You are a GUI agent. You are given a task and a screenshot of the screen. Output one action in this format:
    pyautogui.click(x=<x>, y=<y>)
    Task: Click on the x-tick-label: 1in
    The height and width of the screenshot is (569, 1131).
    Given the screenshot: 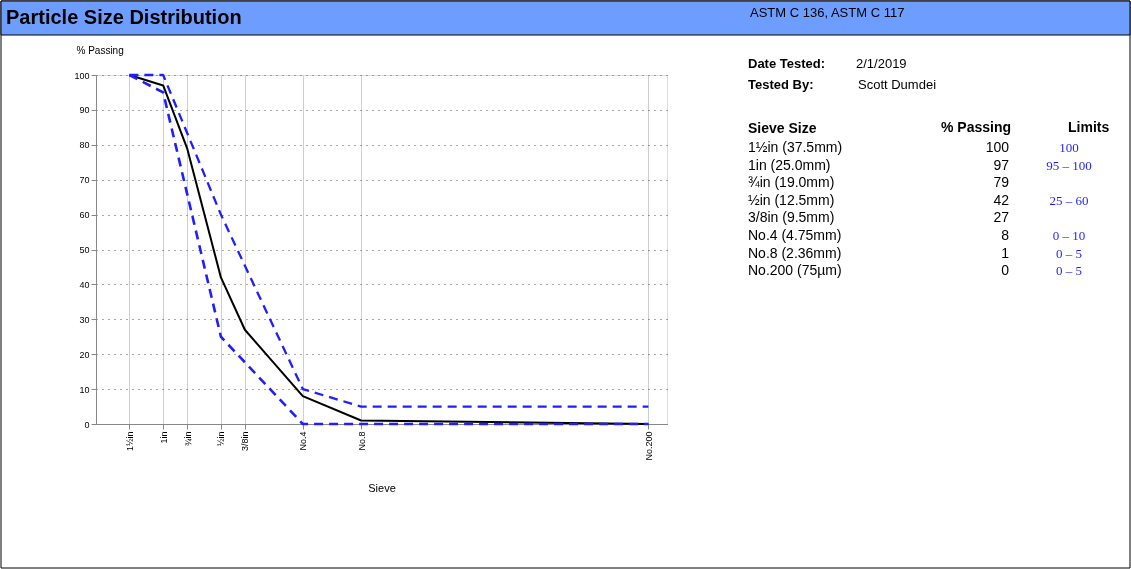 What is the action you would take?
    pyautogui.click(x=163, y=437)
    